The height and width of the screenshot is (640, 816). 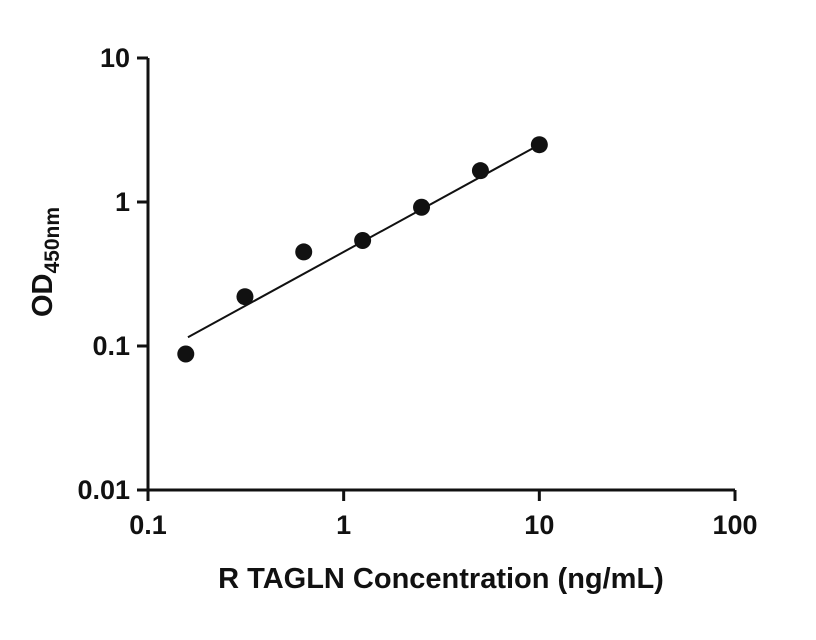 I want to click on y-tick-label: 0.01, so click(x=103, y=490).